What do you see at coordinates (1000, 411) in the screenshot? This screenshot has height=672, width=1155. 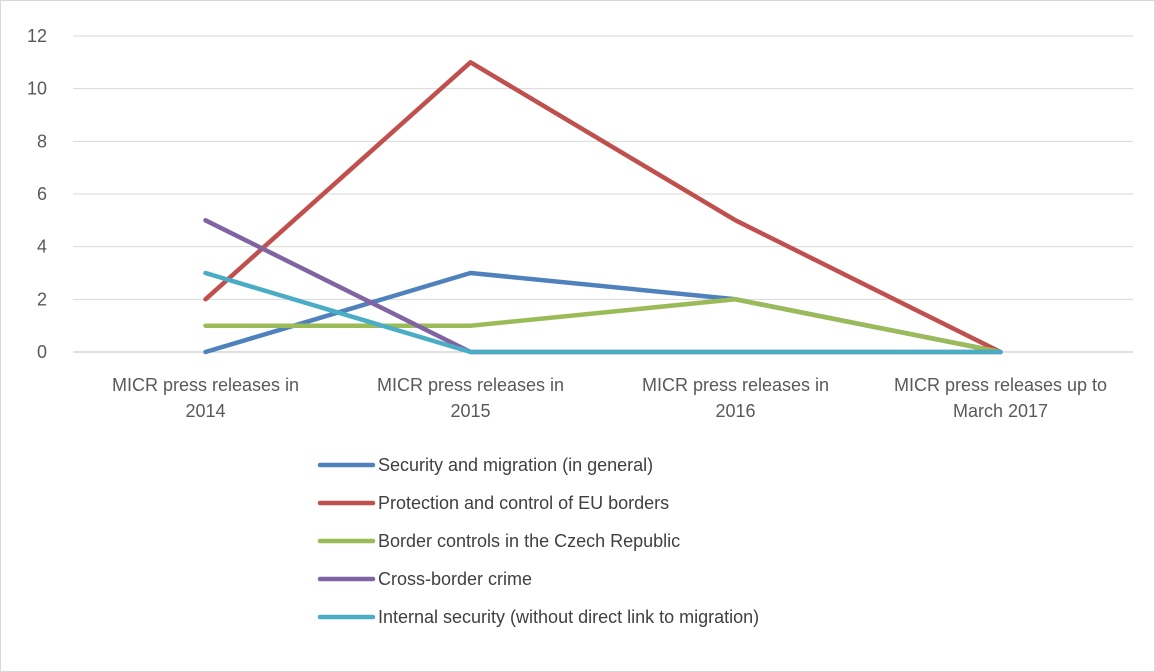 I see `x-tick-label: March 2017` at bounding box center [1000, 411].